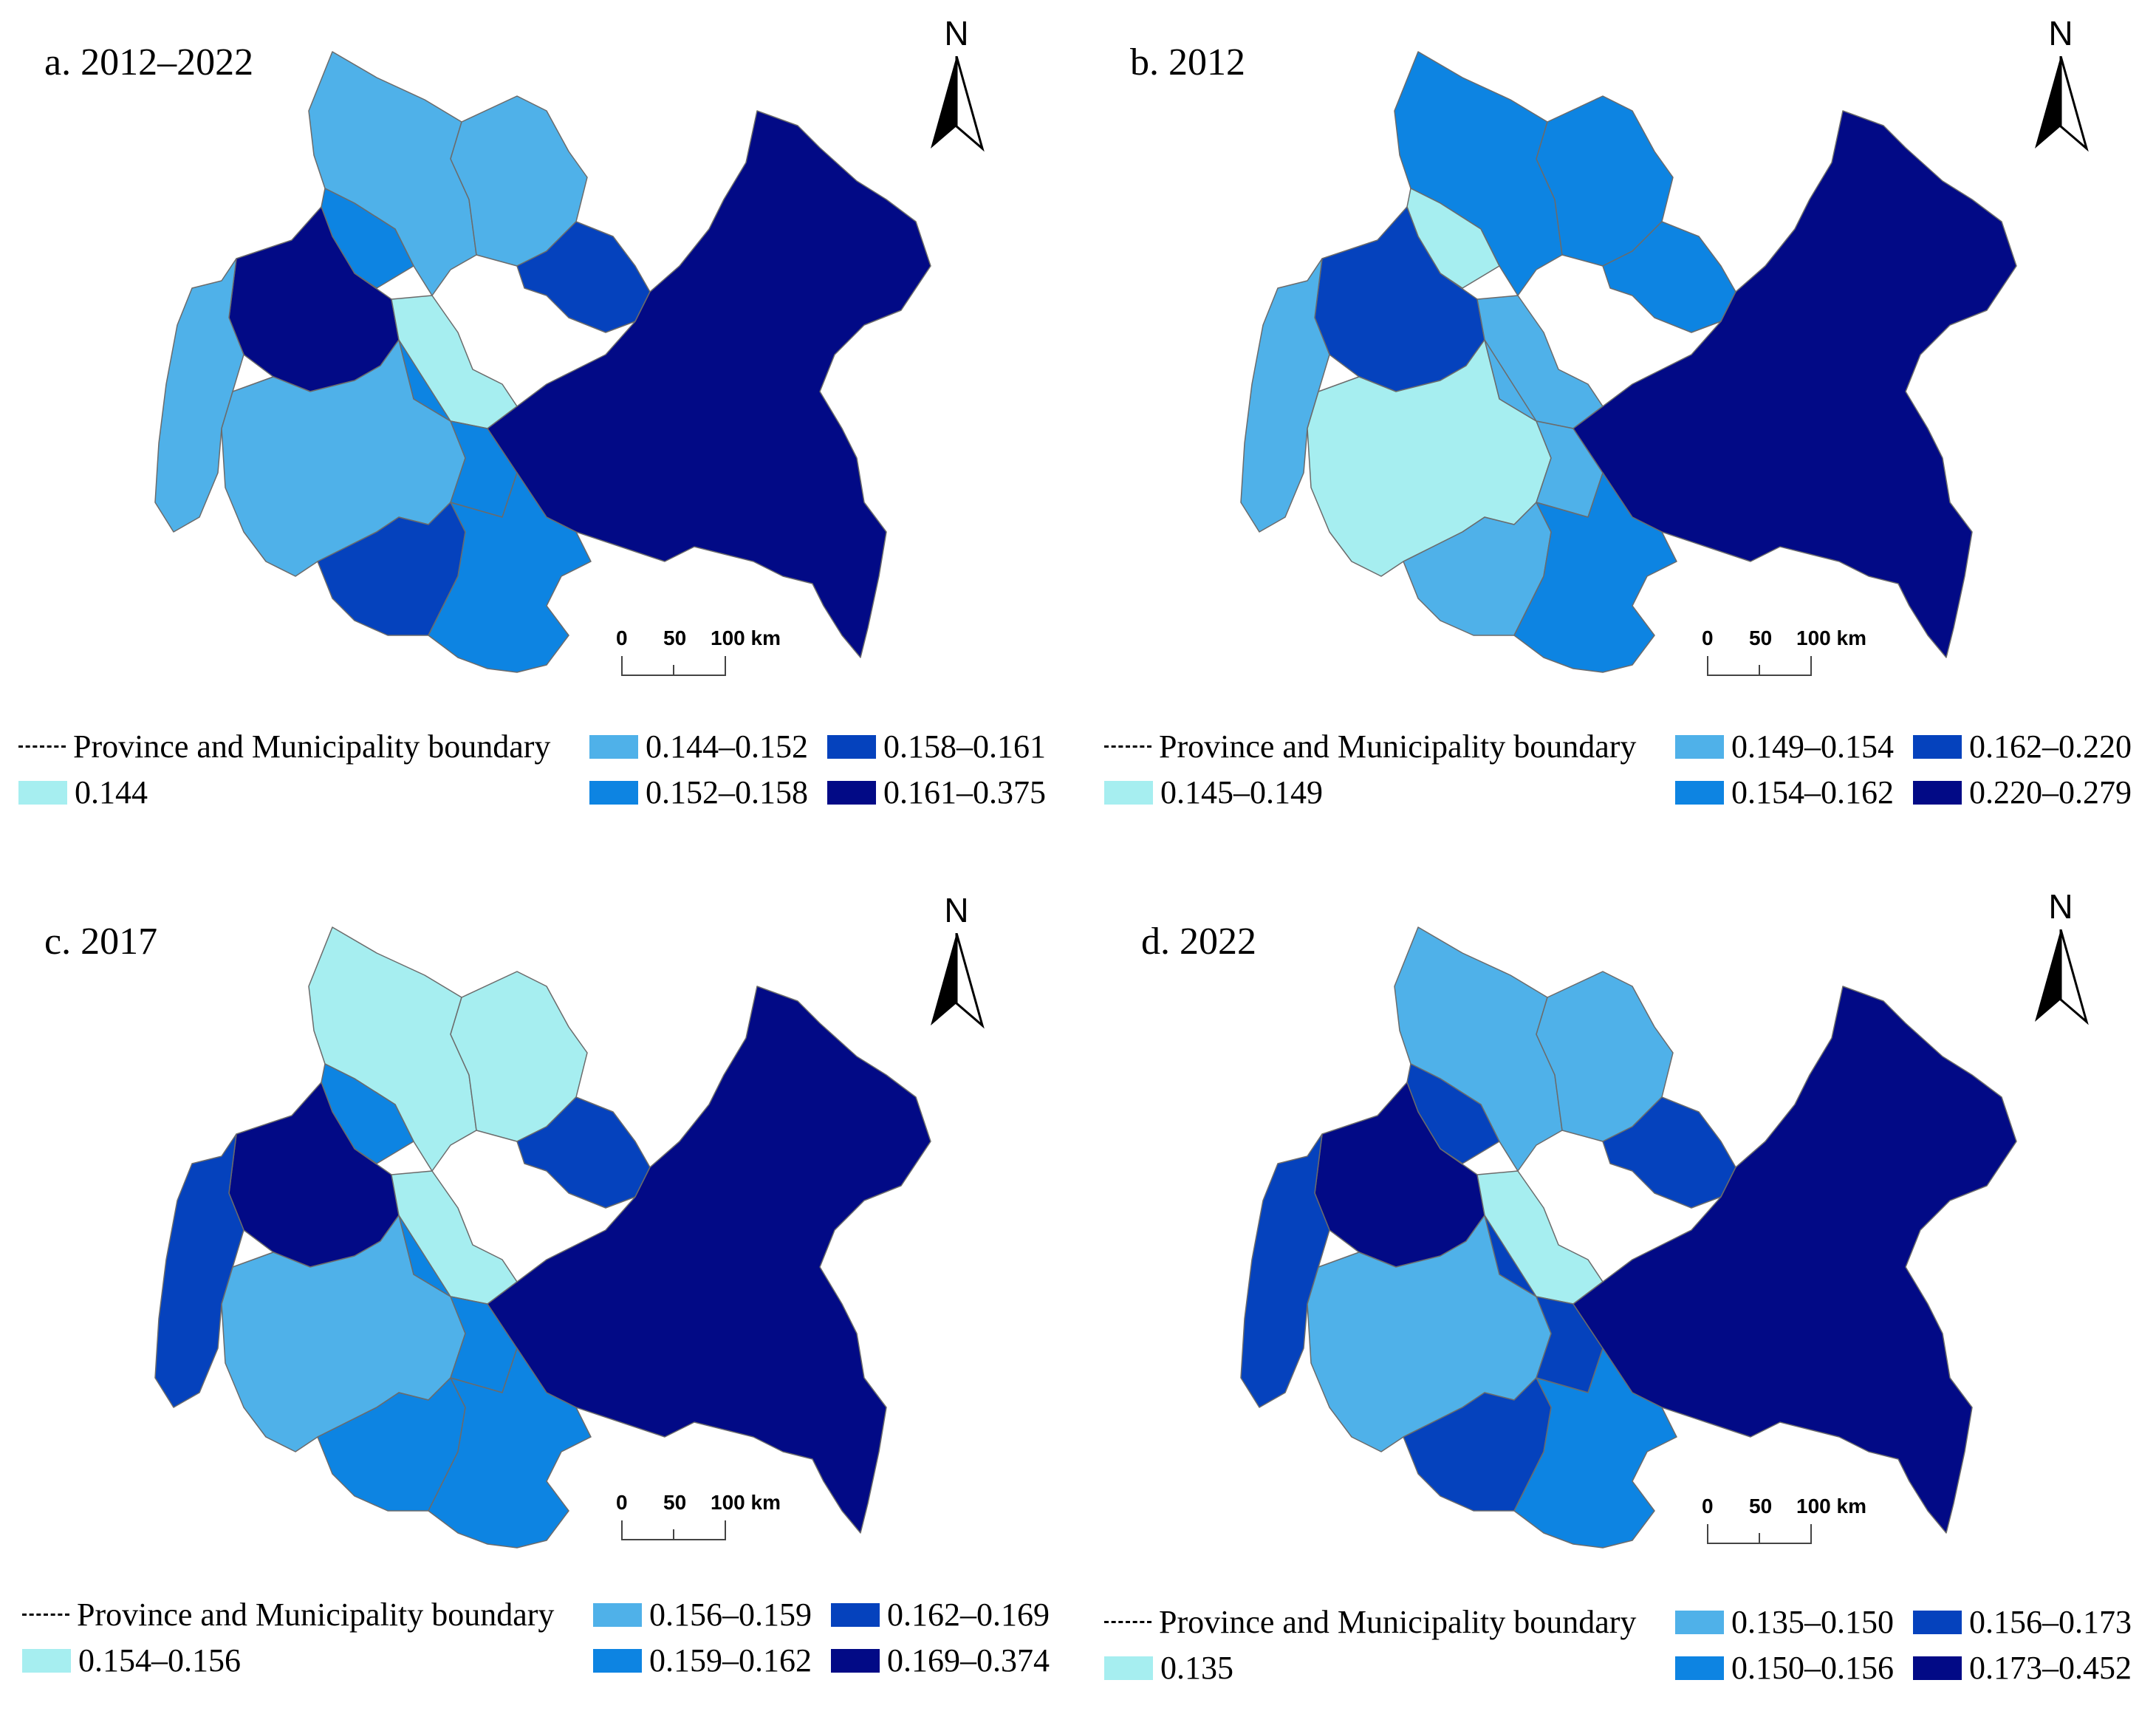  What do you see at coordinates (1812, 1668) in the screenshot?
I see `legend-label: 0.150–0.156` at bounding box center [1812, 1668].